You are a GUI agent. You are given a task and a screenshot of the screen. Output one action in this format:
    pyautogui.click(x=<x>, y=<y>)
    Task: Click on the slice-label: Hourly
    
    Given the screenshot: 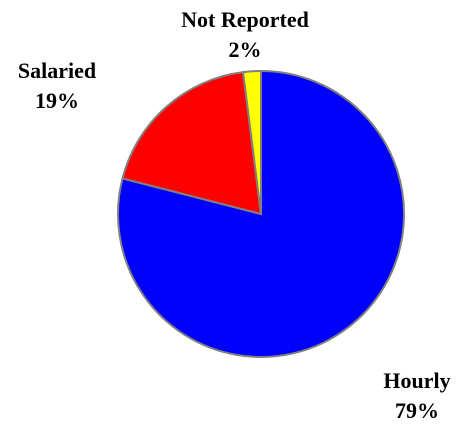 What is the action you would take?
    pyautogui.click(x=416, y=380)
    